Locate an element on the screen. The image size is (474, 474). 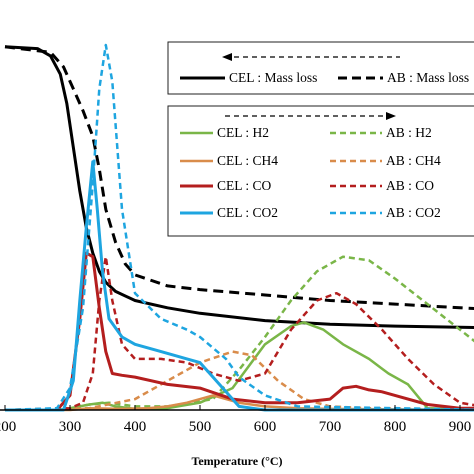
legend-label-cel-co: CEL : CO is located at coordinates (244, 185).